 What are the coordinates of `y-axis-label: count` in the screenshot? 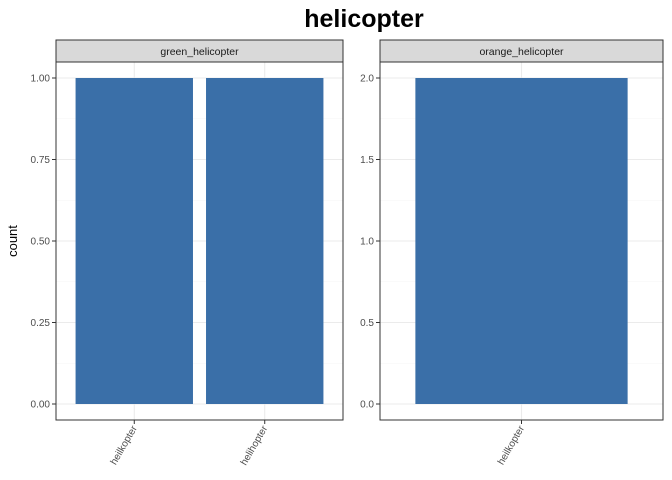 It's located at (12, 241).